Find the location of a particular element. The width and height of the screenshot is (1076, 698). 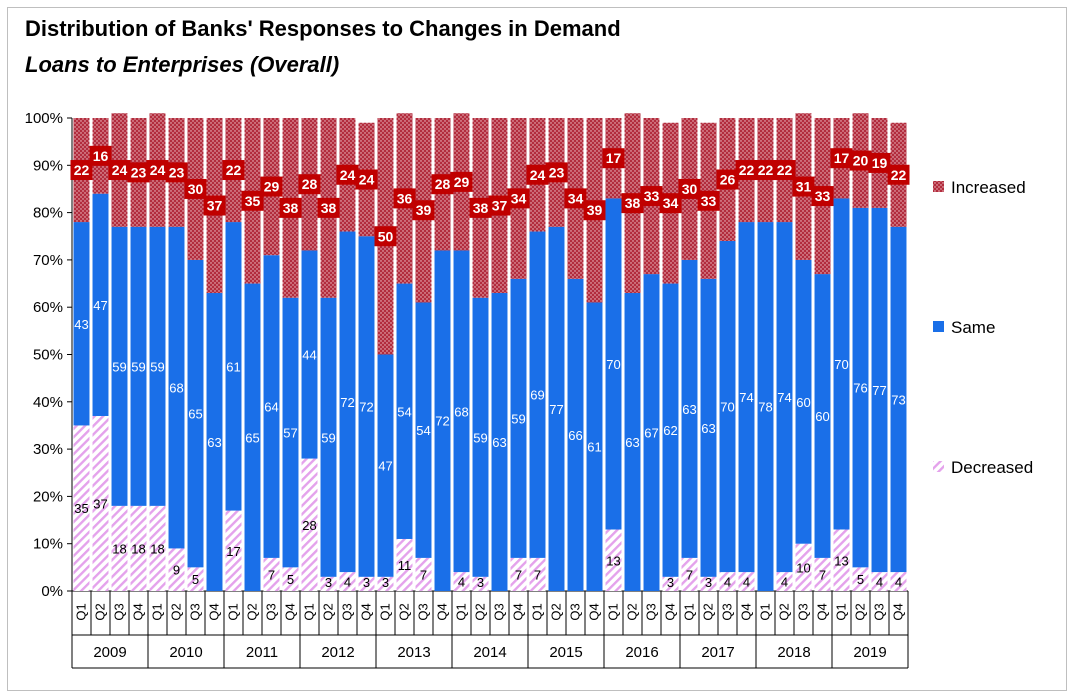

data-label-same: 69 is located at coordinates (537, 395).